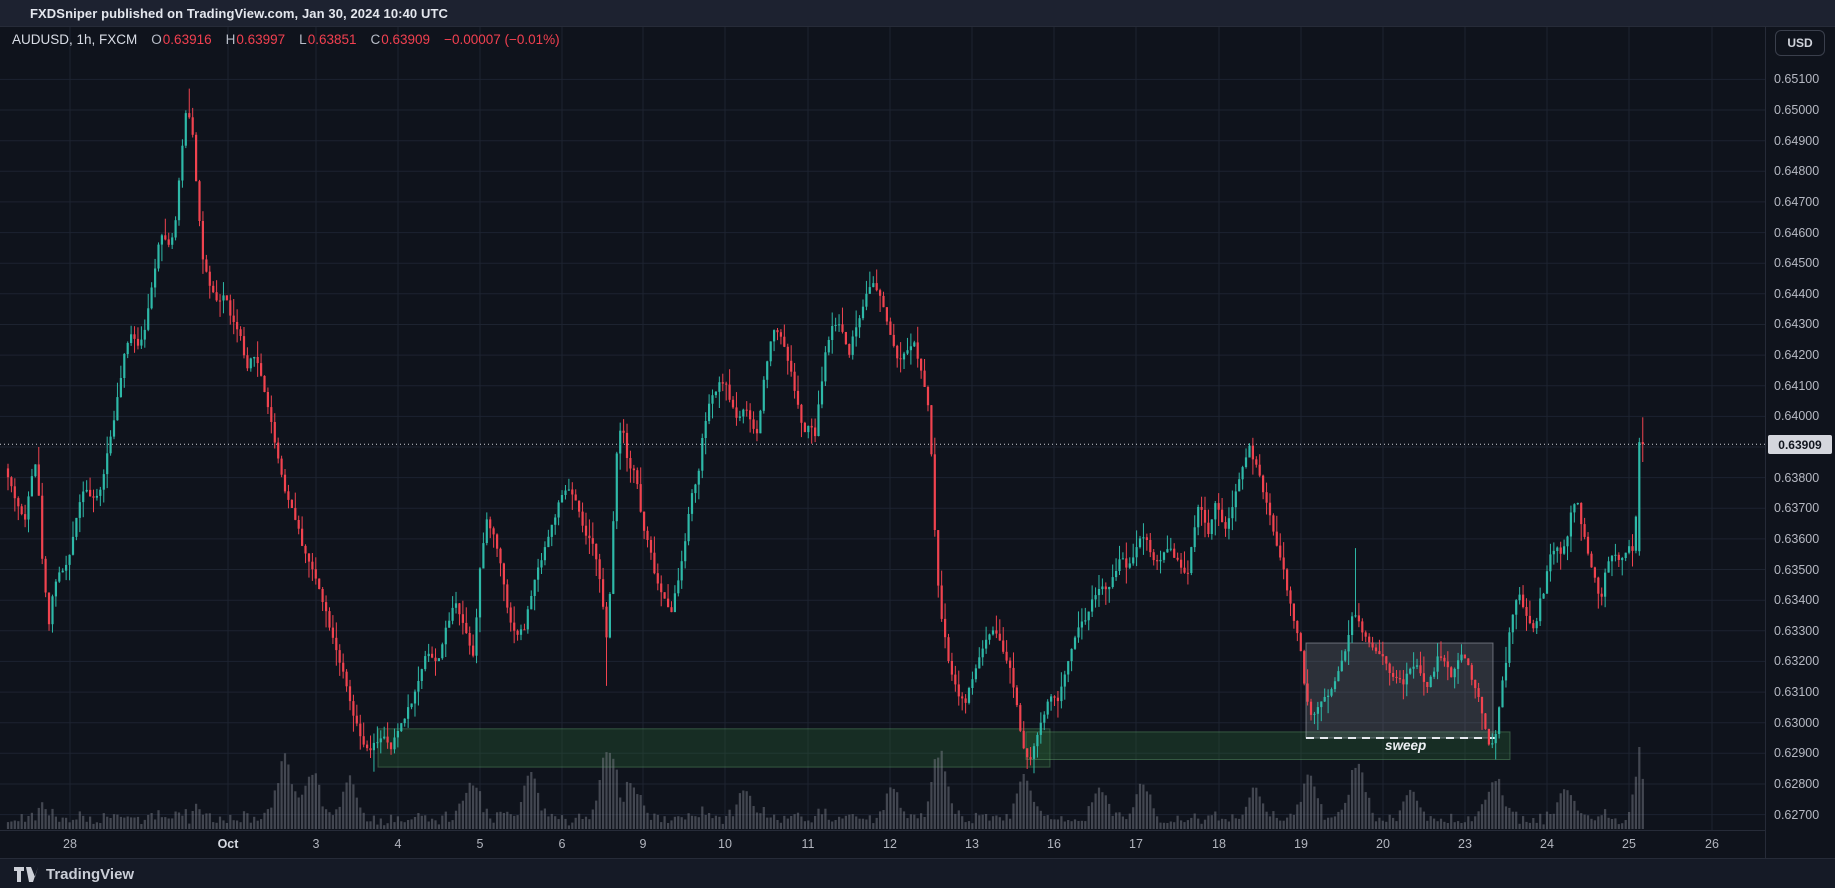 Image resolution: width=1835 pixels, height=888 pixels. I want to click on price-axis-label: 0.64800, so click(1797, 171).